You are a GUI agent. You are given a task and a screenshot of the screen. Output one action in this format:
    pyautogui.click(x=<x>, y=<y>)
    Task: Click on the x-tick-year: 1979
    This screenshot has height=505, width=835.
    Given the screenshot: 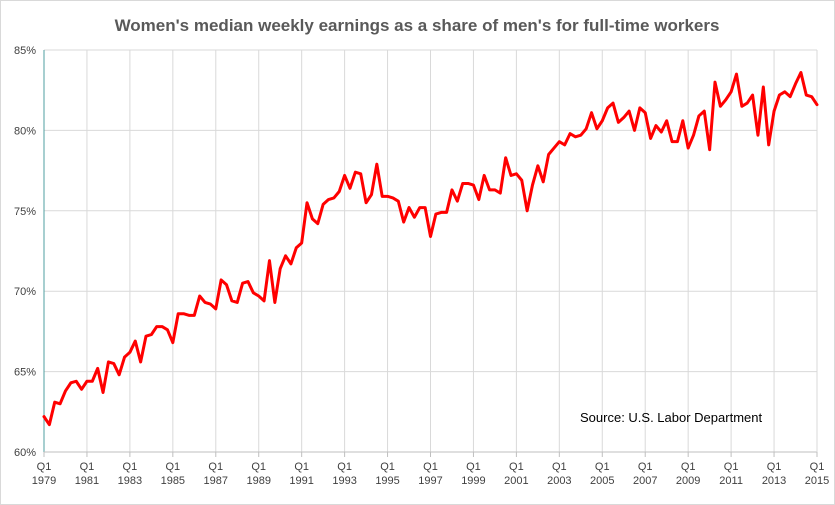 What is the action you would take?
    pyautogui.click(x=44, y=481)
    